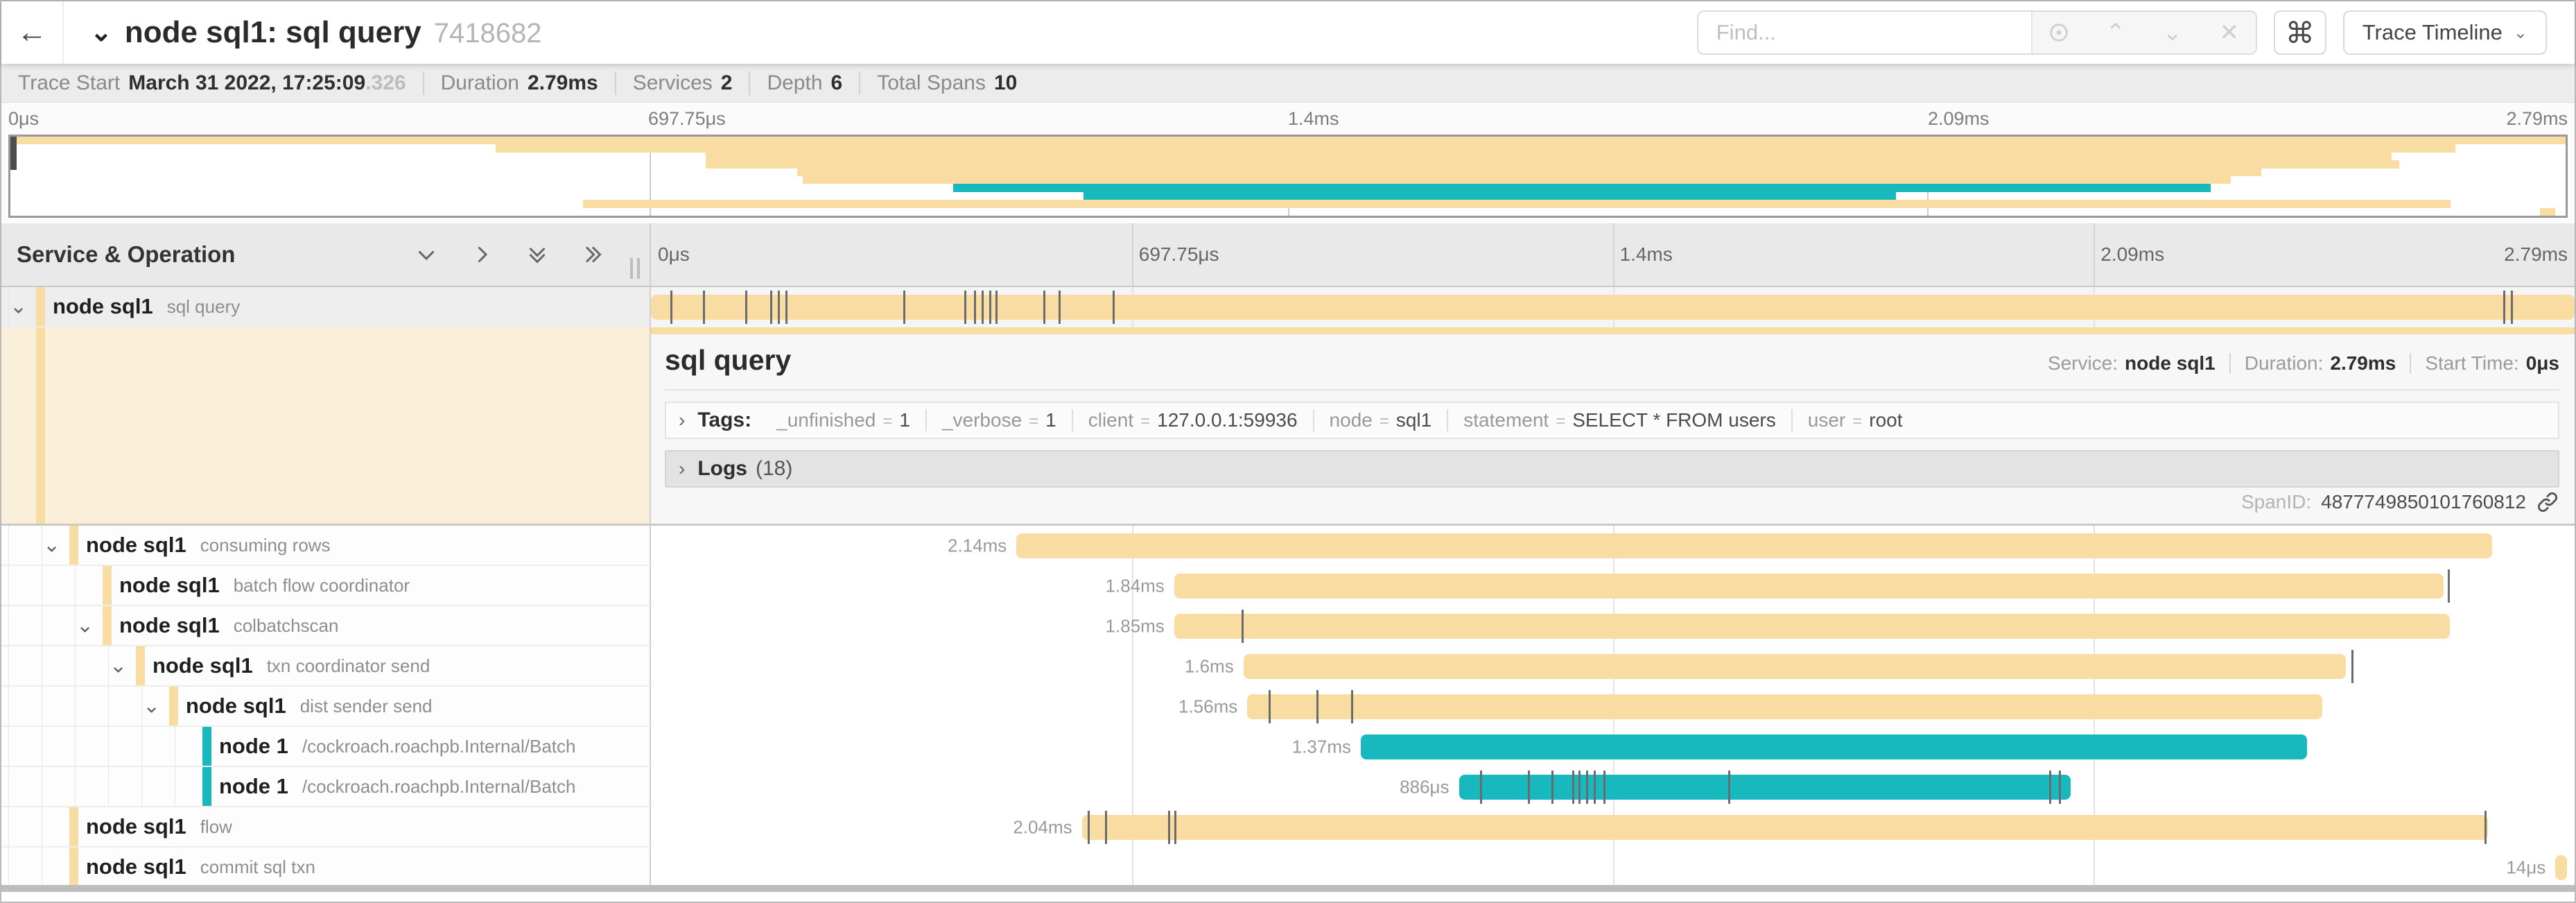  Describe the element at coordinates (1613, 330) in the screenshot. I see `span-detail-bar` at that location.